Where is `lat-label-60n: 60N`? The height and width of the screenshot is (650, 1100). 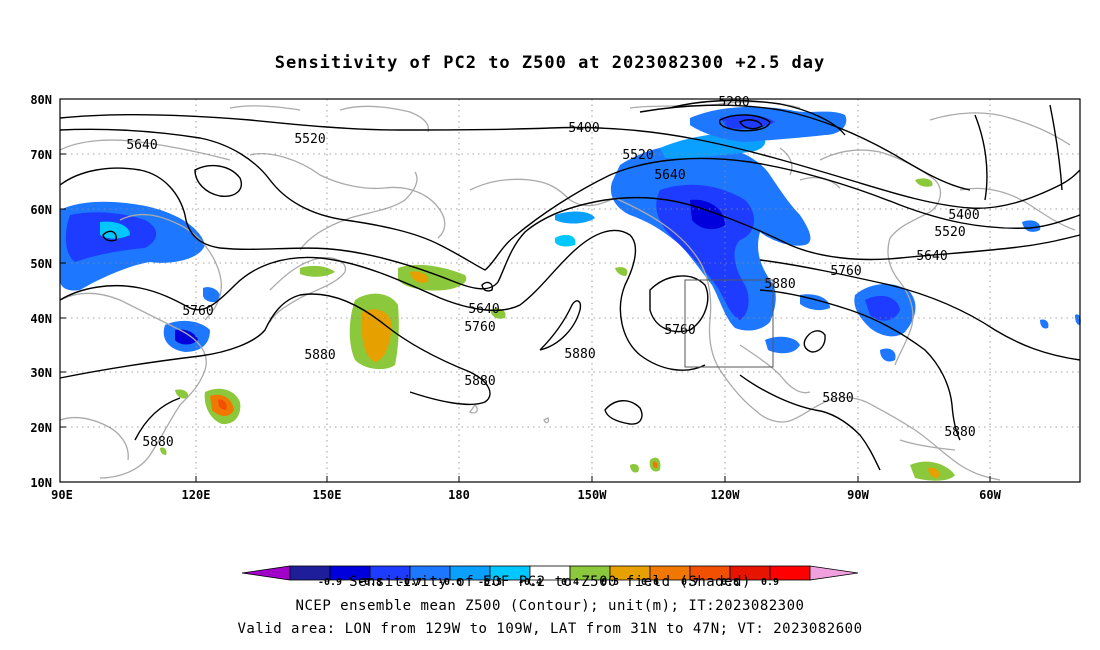
lat-label-60n: 60N is located at coordinates (41, 210).